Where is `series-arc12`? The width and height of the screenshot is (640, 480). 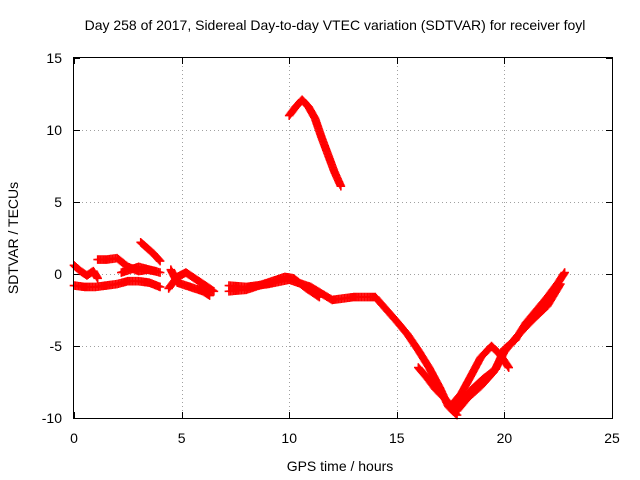
series-arc12 is located at coordinates (315, 143).